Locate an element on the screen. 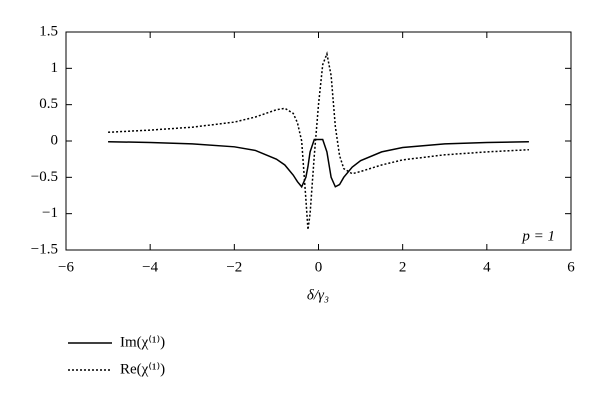  legend-label: Im(χ⁽¹⁾) is located at coordinates (142, 342).